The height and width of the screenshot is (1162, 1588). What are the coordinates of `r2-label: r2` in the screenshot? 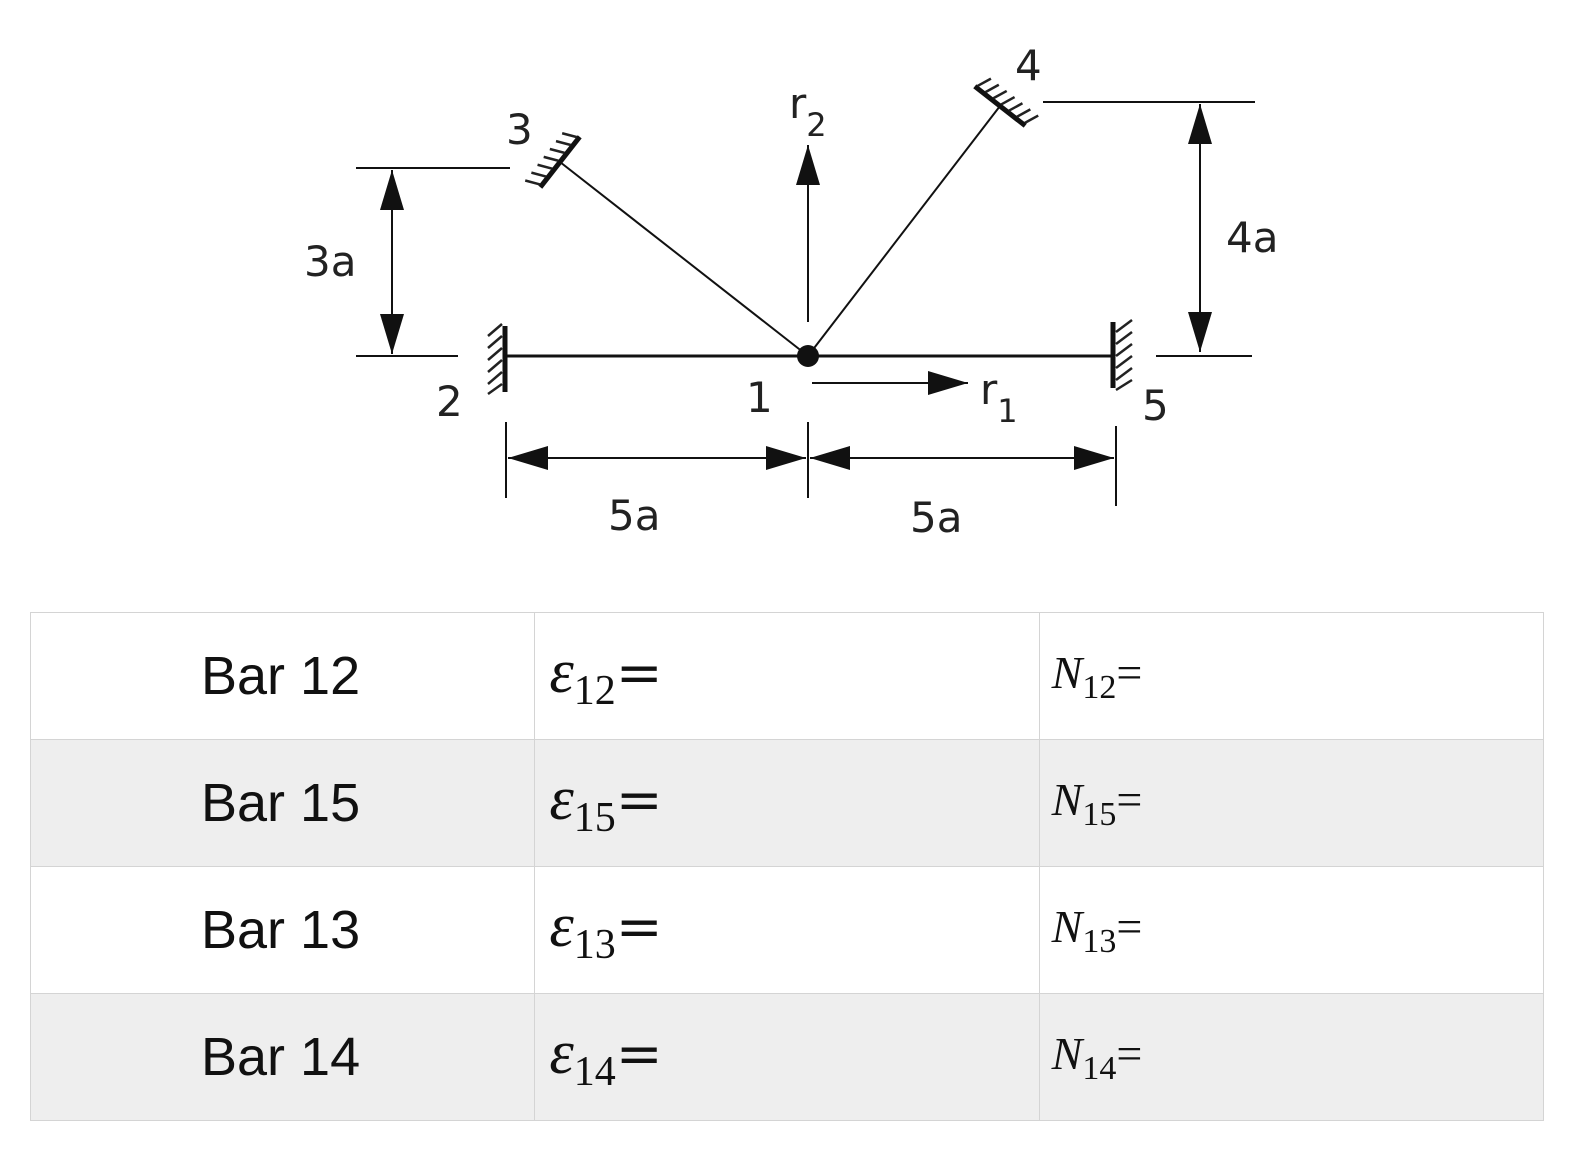 It's located at (808, 111).